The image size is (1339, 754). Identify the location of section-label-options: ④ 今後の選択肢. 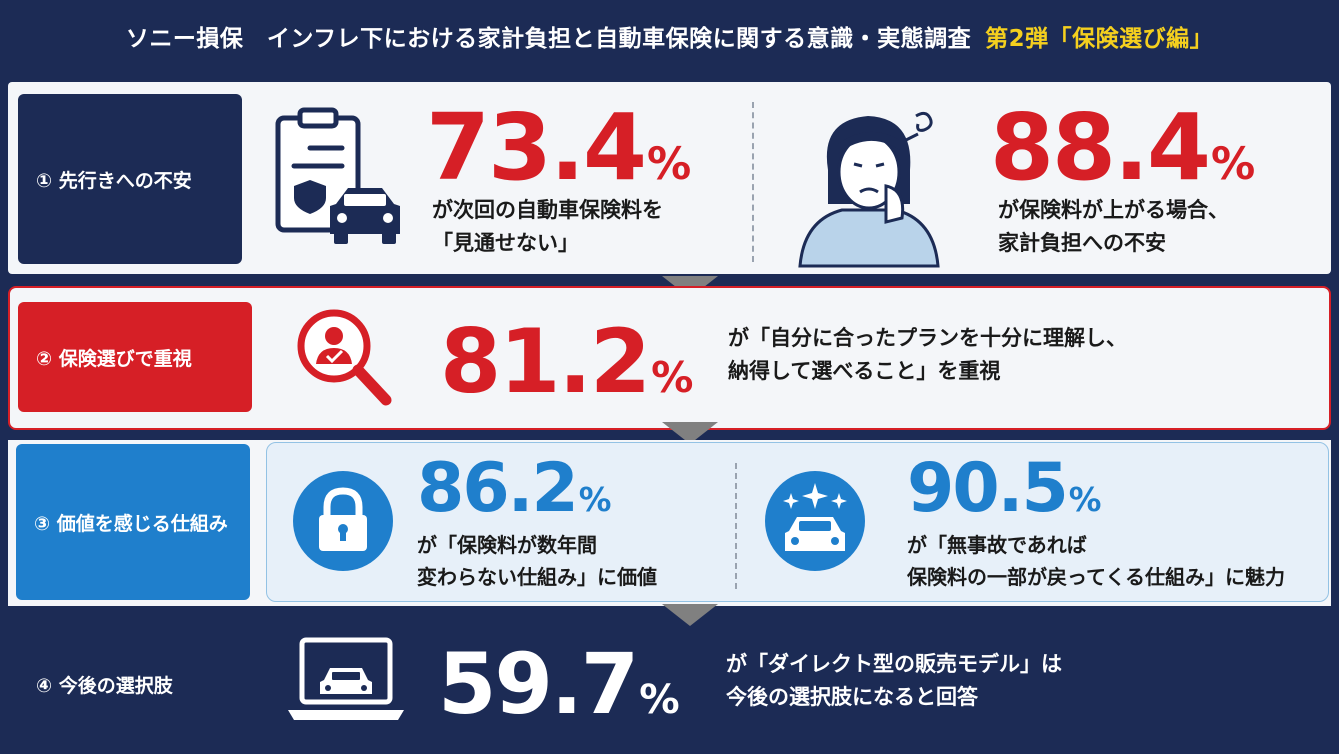
(104, 685).